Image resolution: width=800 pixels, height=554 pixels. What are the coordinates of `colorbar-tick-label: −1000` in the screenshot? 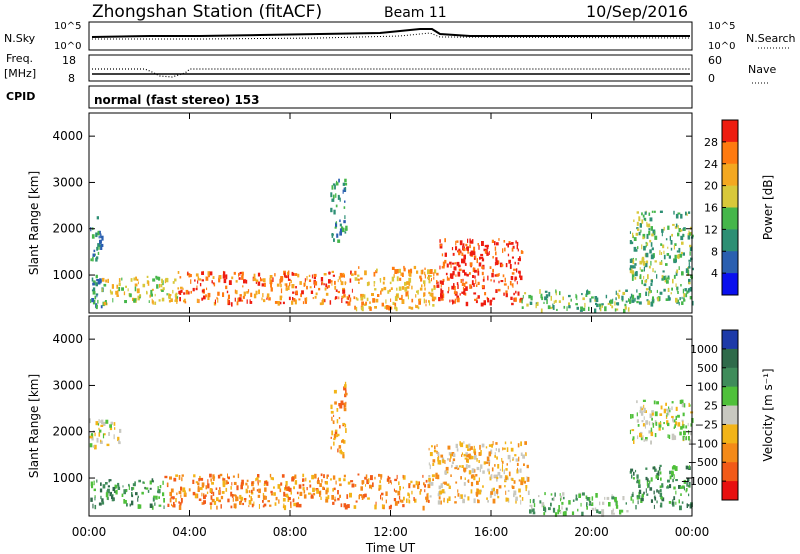 It's located at (699, 481).